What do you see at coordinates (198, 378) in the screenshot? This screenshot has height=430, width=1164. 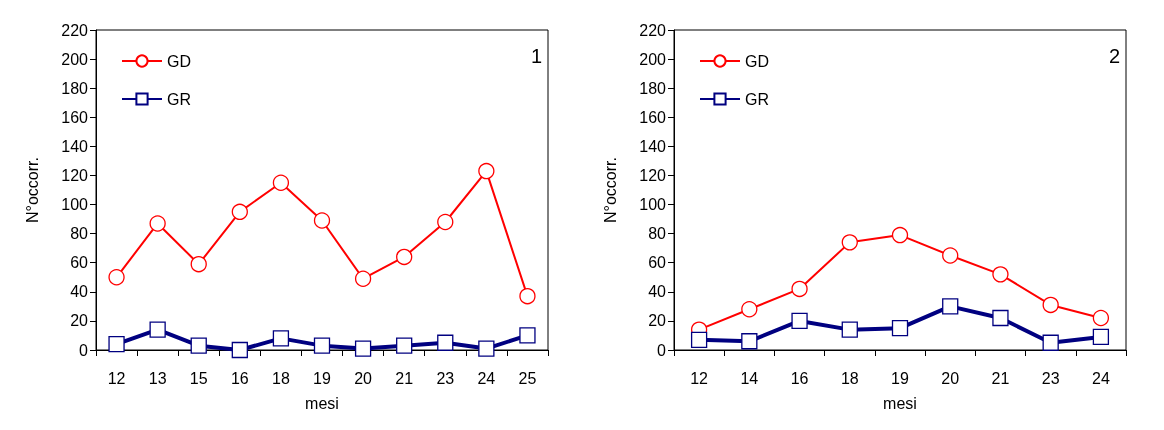 I see `x-tick-label: 15` at bounding box center [198, 378].